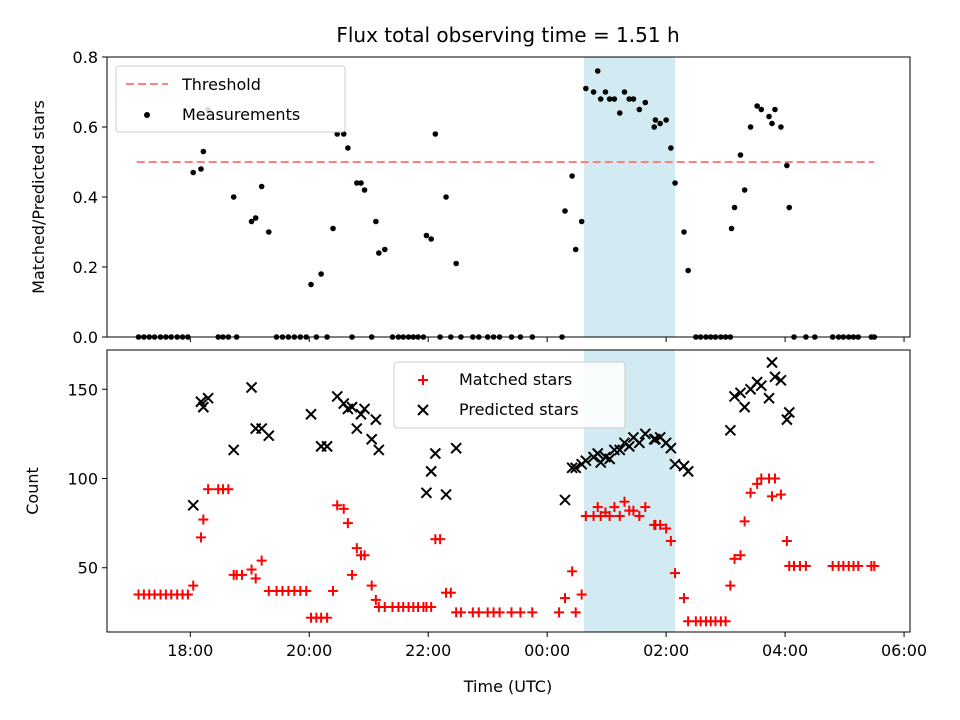 The width and height of the screenshot is (960, 720). Describe the element at coordinates (38, 197) in the screenshot. I see `top-y-axis-label: Matched/Predicted stars` at that location.